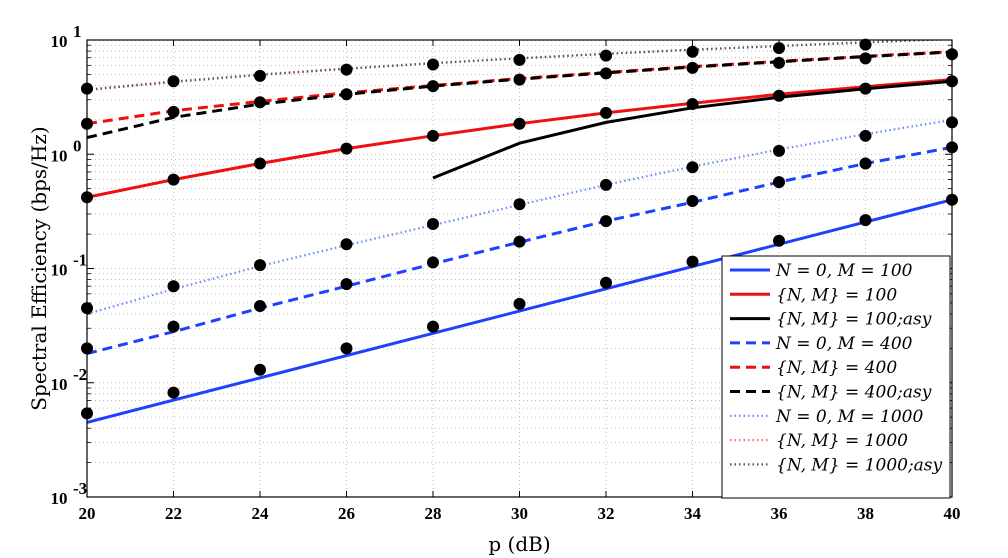 This screenshot has width=1008, height=558. Describe the element at coordinates (77, 31) in the screenshot. I see `y-tick-exponent: 1` at that location.